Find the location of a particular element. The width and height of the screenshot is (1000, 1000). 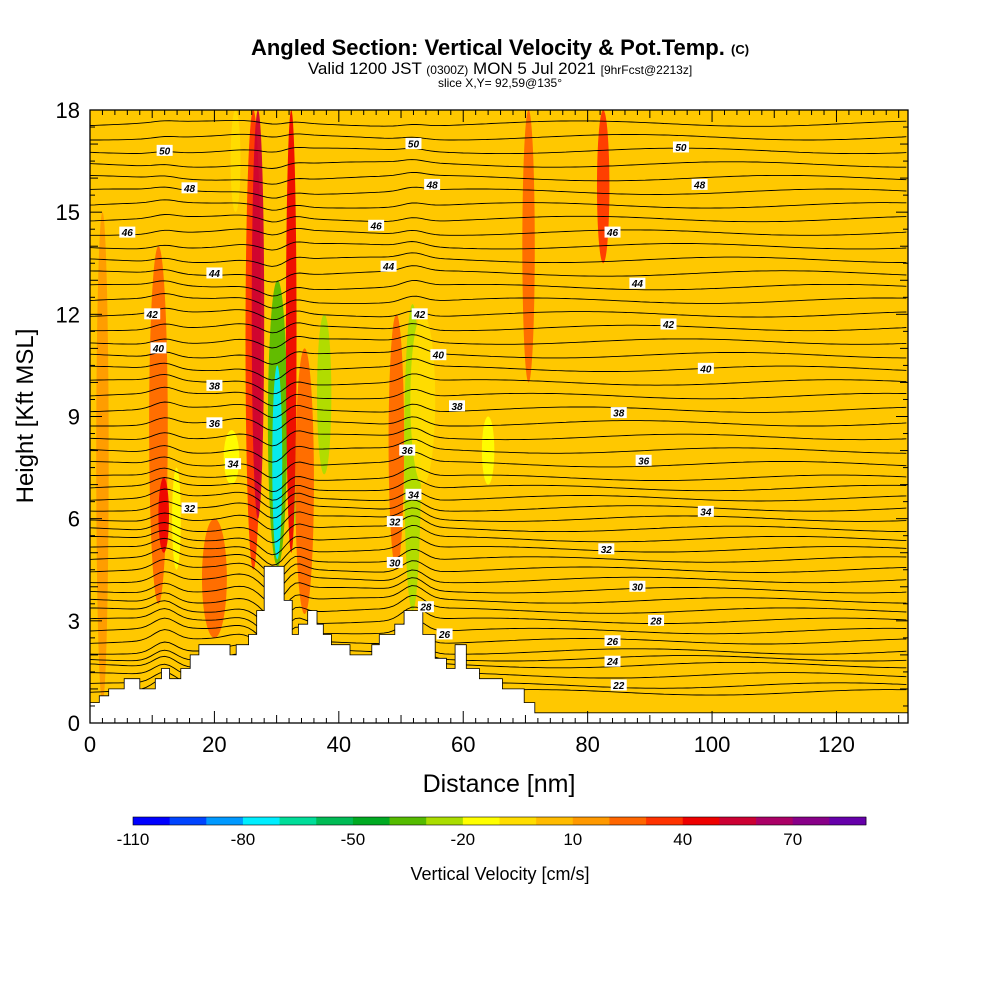

y-tick-label: 18 is located at coordinates (68, 110).